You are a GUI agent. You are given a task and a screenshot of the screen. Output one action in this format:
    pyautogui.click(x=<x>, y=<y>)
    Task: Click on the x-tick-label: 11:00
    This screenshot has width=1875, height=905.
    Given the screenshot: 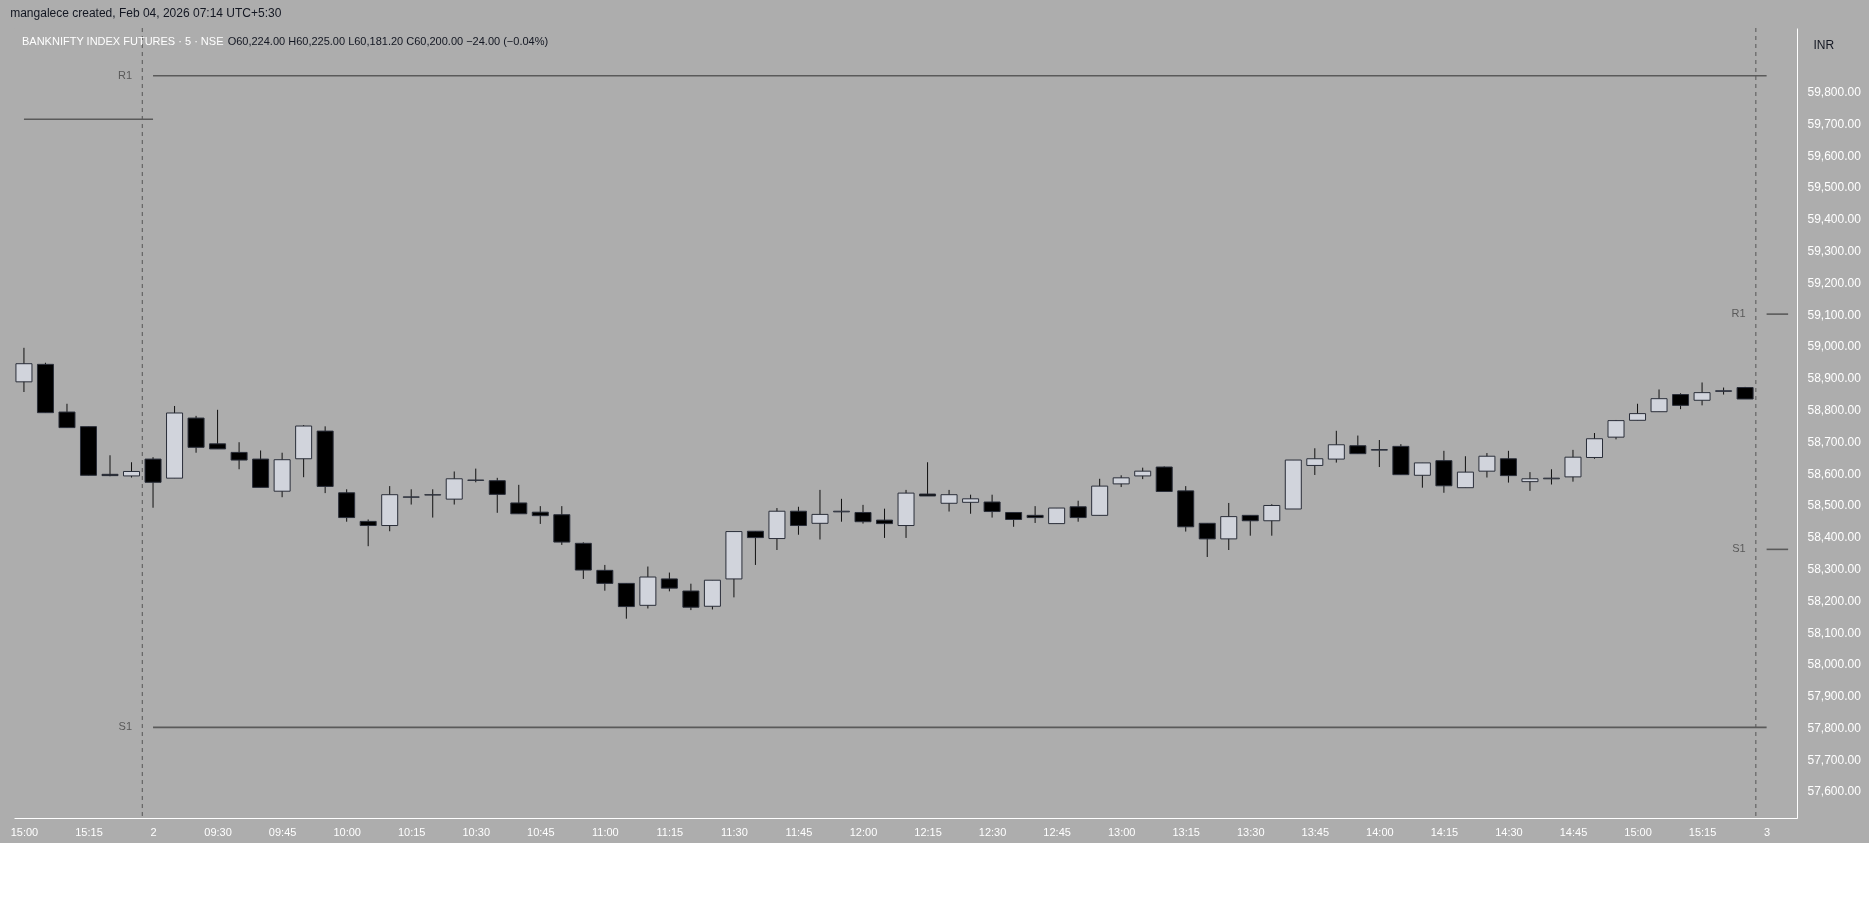 What is the action you would take?
    pyautogui.click(x=605, y=831)
    